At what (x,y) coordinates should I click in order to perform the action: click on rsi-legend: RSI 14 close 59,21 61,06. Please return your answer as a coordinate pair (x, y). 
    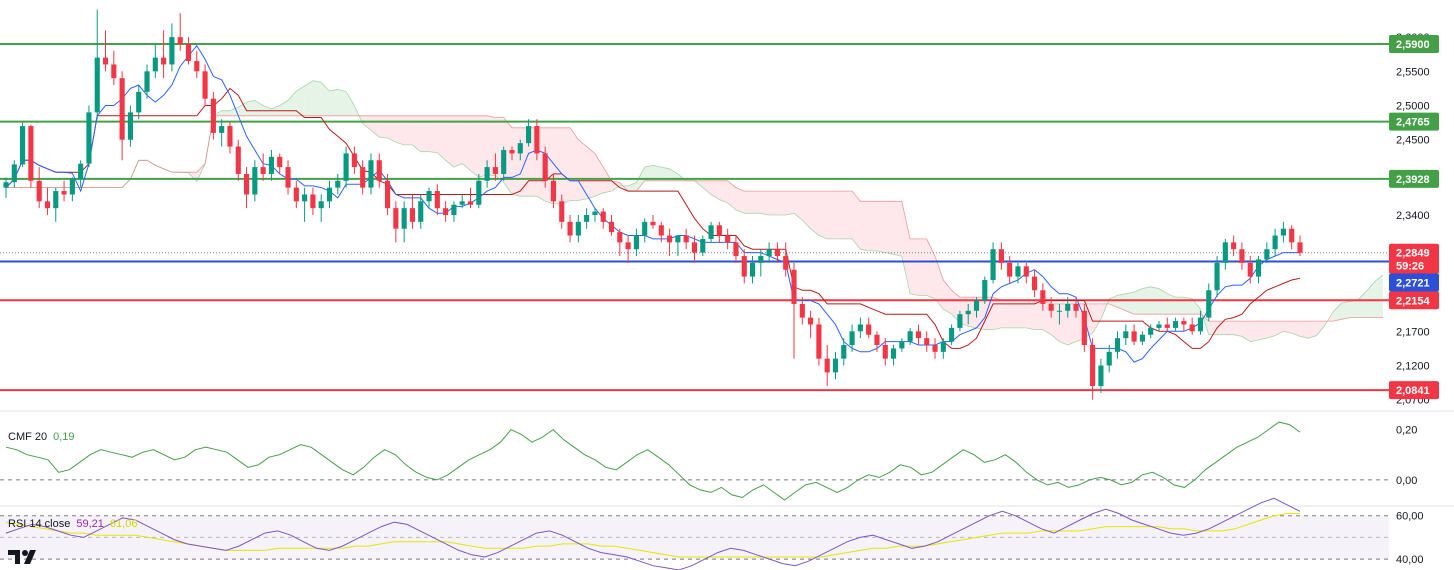
    Looking at the image, I should click on (72, 524).